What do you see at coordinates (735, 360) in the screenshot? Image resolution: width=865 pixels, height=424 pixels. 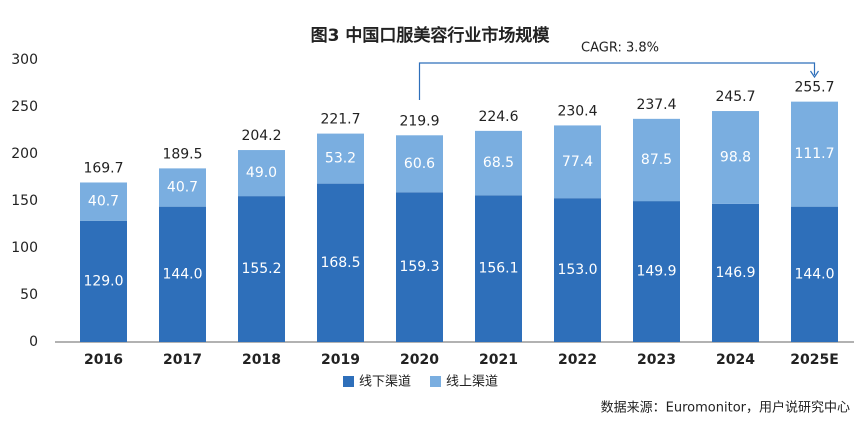 I see `x-tick-label: 2024` at bounding box center [735, 360].